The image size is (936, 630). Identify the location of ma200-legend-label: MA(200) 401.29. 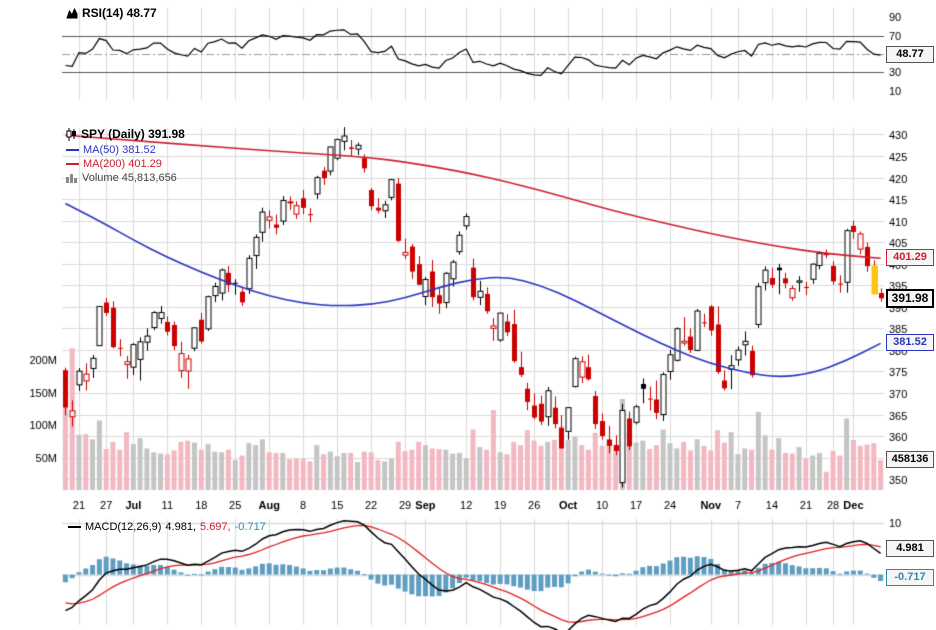
(122, 164).